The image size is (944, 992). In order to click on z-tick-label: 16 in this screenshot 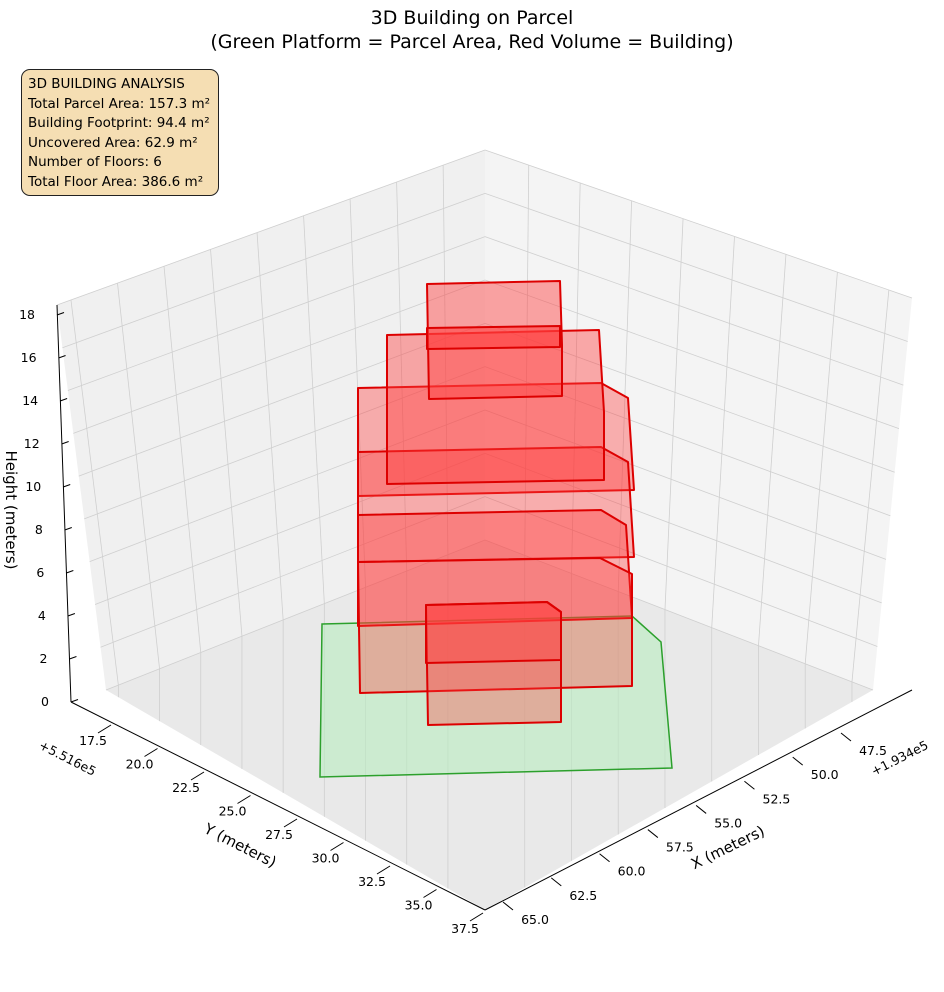, I will do `click(29, 357)`.